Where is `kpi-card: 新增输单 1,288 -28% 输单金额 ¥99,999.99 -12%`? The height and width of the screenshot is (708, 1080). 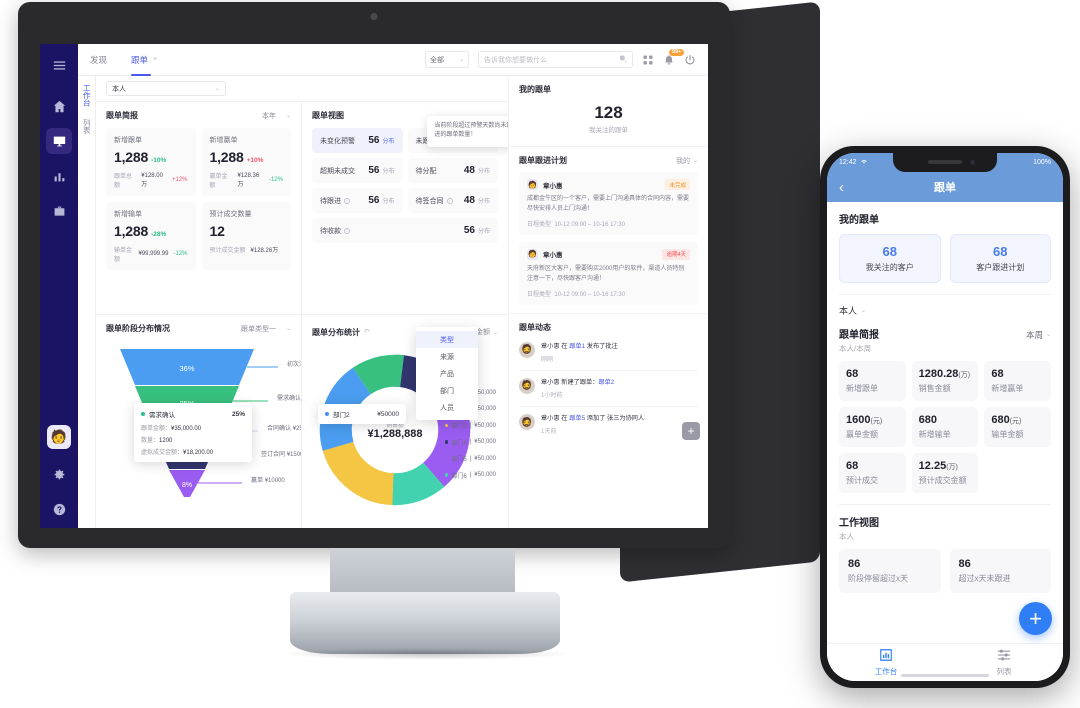
kpi-card: 新增输单 1,288 -28% 输单金额 ¥99,999.99 -12% is located at coordinates (151, 236).